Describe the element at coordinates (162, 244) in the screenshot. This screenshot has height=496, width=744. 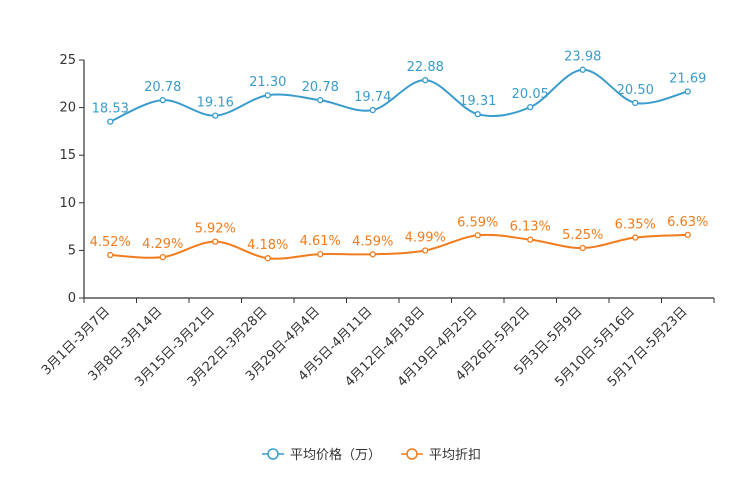
I see `data-label: 4.29%` at that location.